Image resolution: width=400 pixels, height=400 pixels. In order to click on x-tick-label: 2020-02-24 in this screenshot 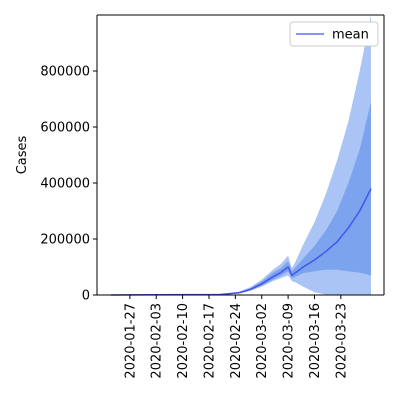, I will do `click(236, 341)`.